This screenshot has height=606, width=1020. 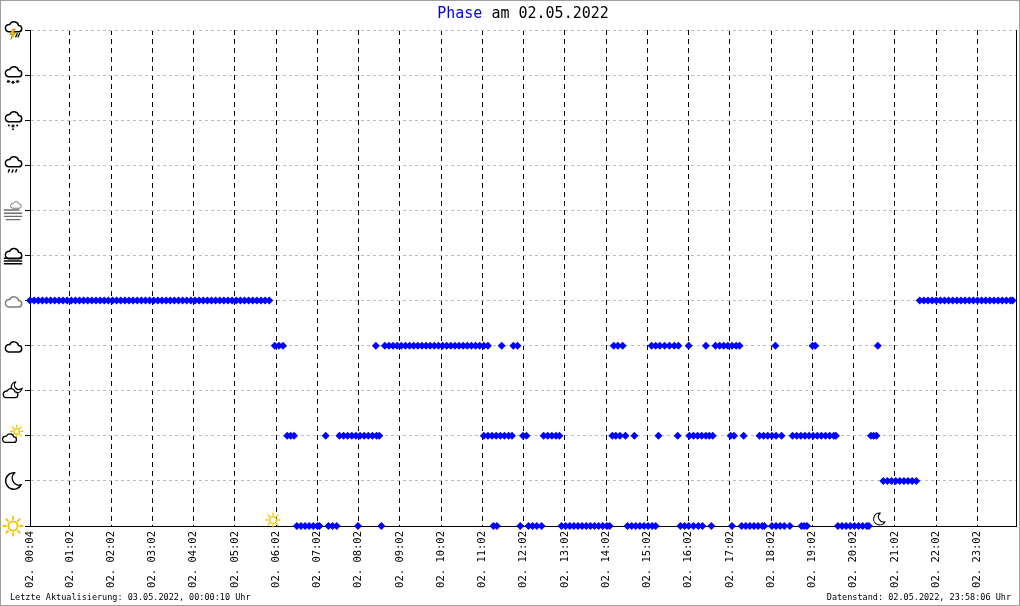 I want to click on x-tick-label: 02. 05:02, so click(x=233, y=559).